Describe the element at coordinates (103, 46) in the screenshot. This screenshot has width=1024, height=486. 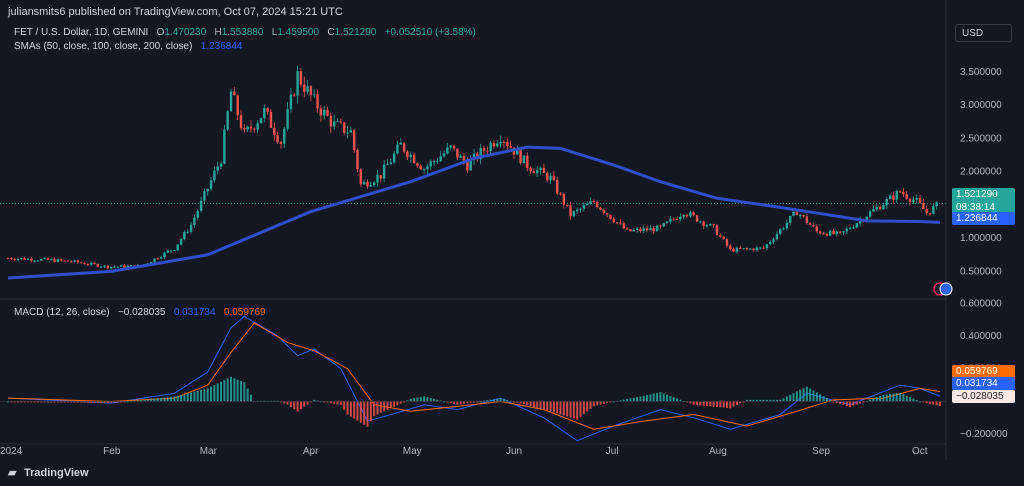
I see `sma-label: SMAs (50, close, 100, close, 200, close)` at that location.